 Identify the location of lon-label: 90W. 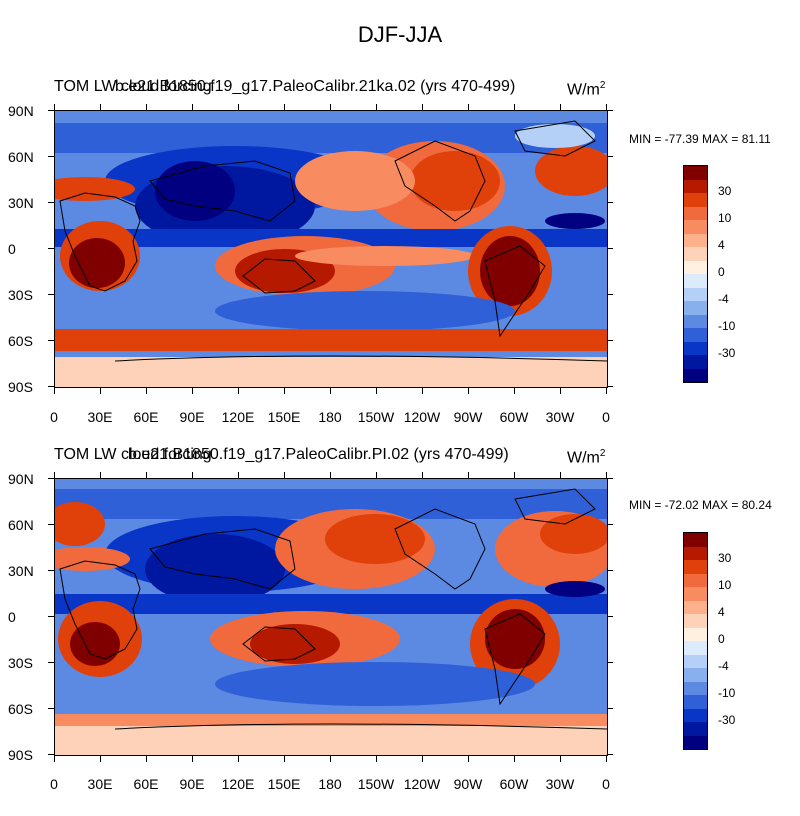
(468, 784).